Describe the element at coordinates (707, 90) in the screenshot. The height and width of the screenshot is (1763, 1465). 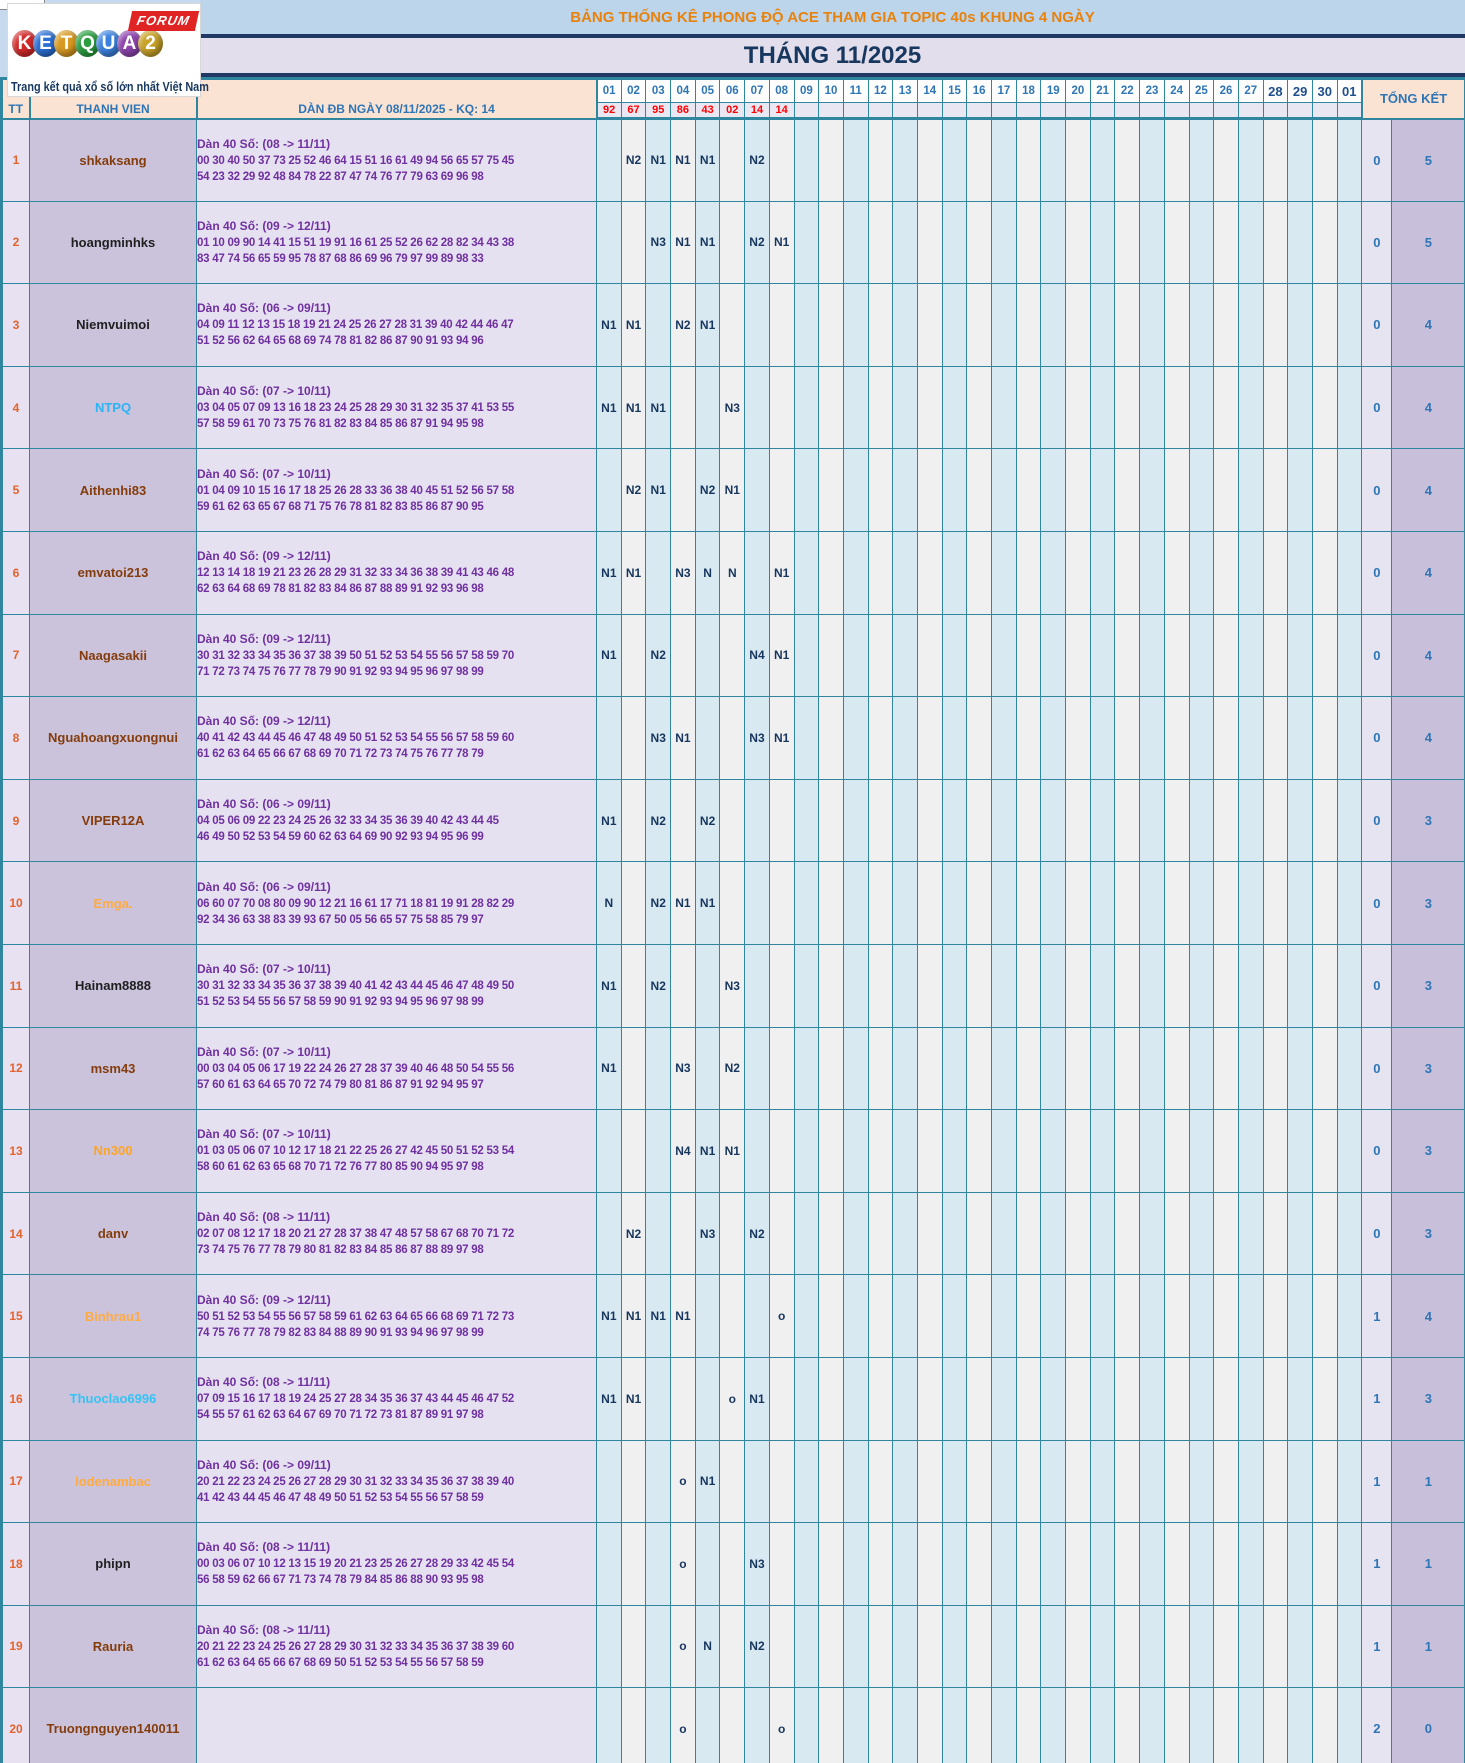
I see `date-col-header: 05` at that location.